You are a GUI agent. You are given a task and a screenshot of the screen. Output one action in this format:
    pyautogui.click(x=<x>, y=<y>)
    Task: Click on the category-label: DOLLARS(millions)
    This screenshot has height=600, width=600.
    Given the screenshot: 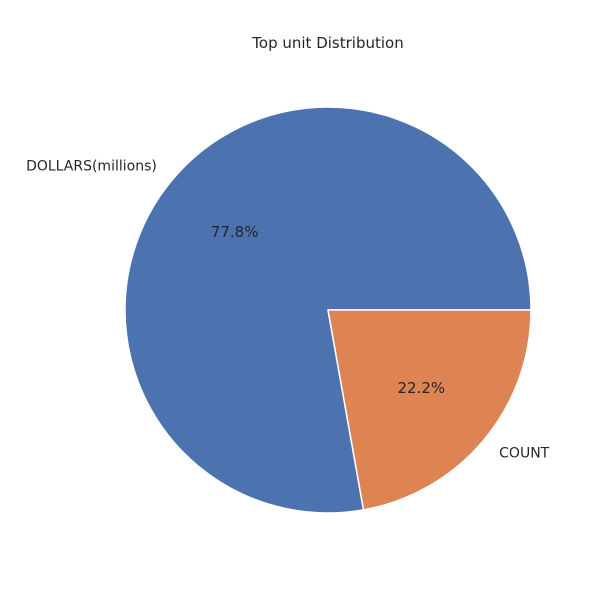 What is the action you would take?
    pyautogui.click(x=91, y=167)
    